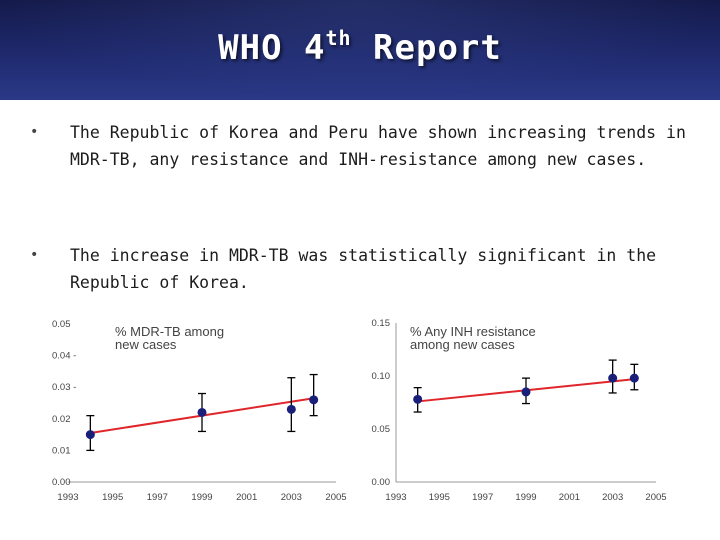  Describe the element at coordinates (381, 323) in the screenshot. I see `y-tick-label: 0.15` at that location.